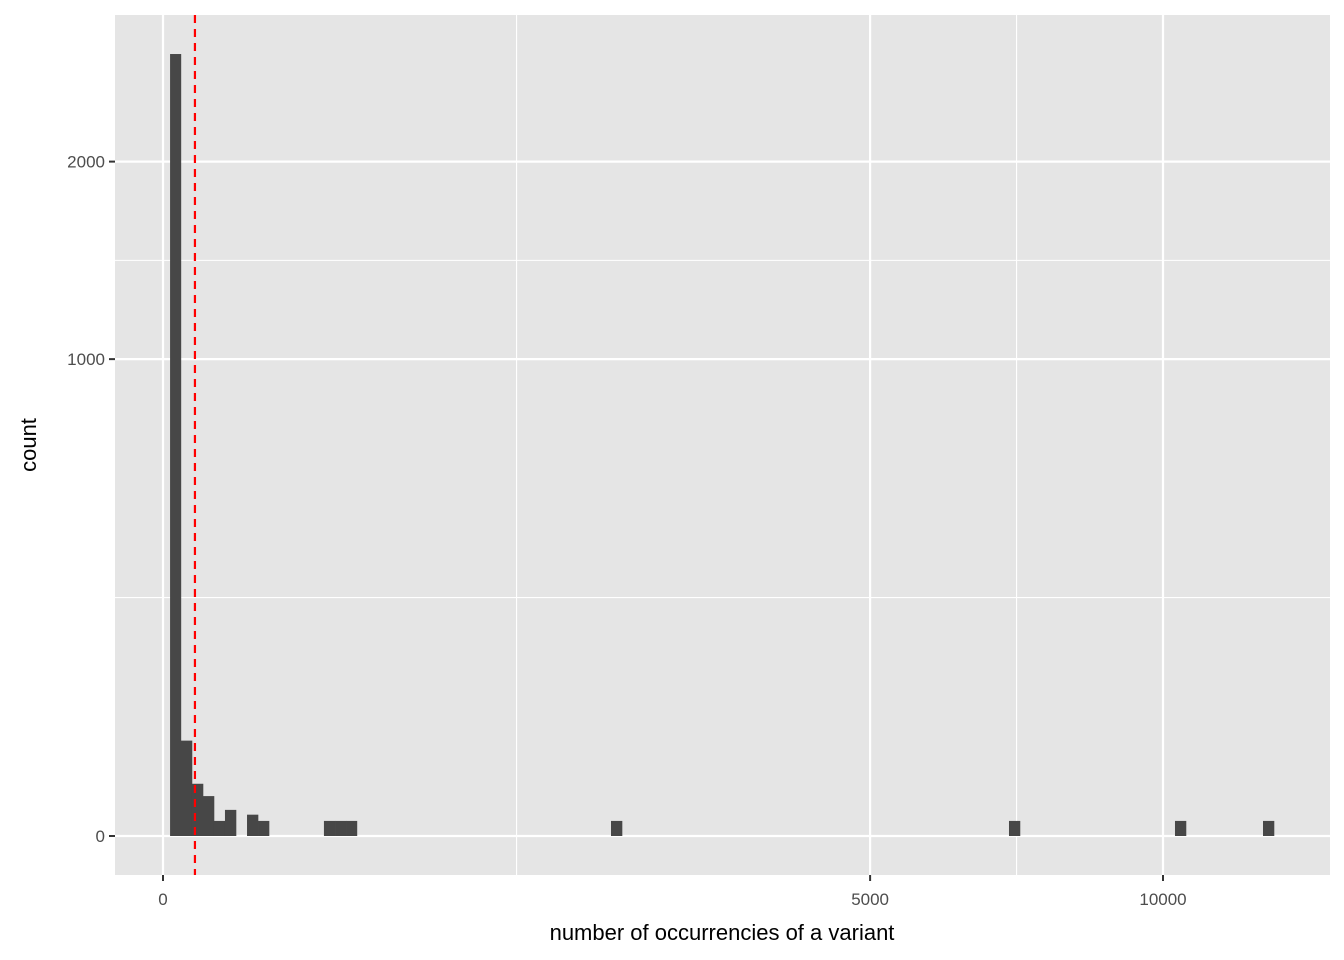 Image resolution: width=1344 pixels, height=960 pixels. What do you see at coordinates (86, 359) in the screenshot?
I see `y-tick-label: 1000` at bounding box center [86, 359].